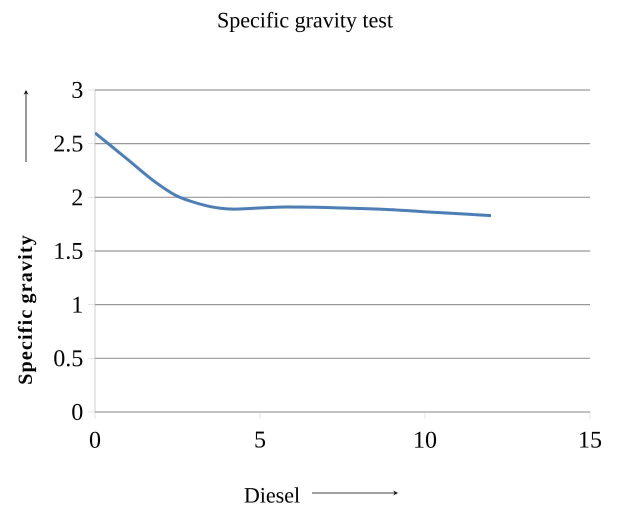 Image resolution: width=618 pixels, height=513 pixels. What do you see at coordinates (95, 440) in the screenshot?
I see `x-tick-label: 0` at bounding box center [95, 440].